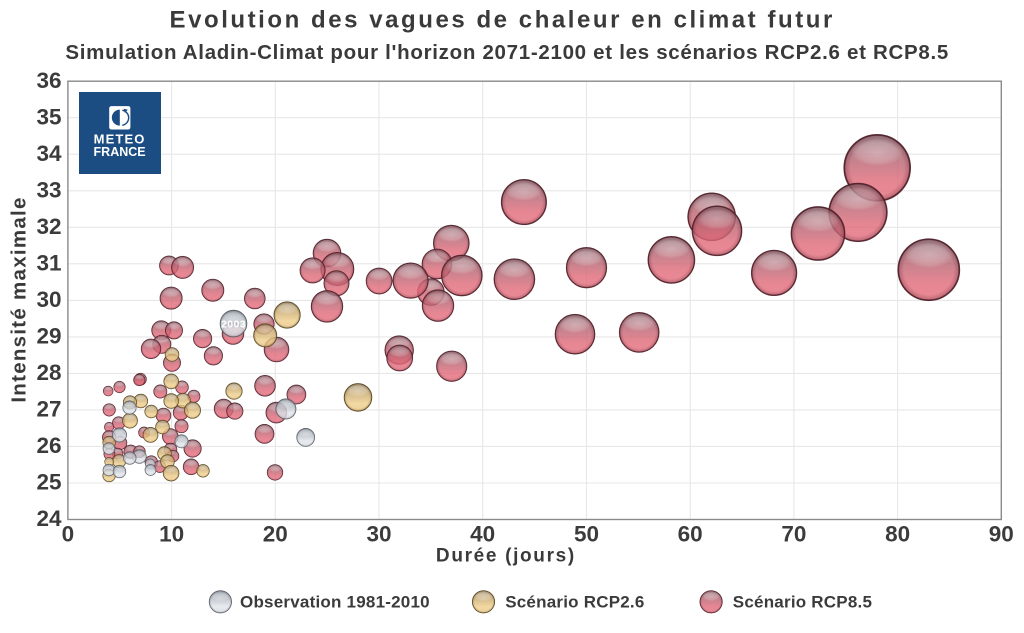  I want to click on svg-text: 33, so click(48, 189).